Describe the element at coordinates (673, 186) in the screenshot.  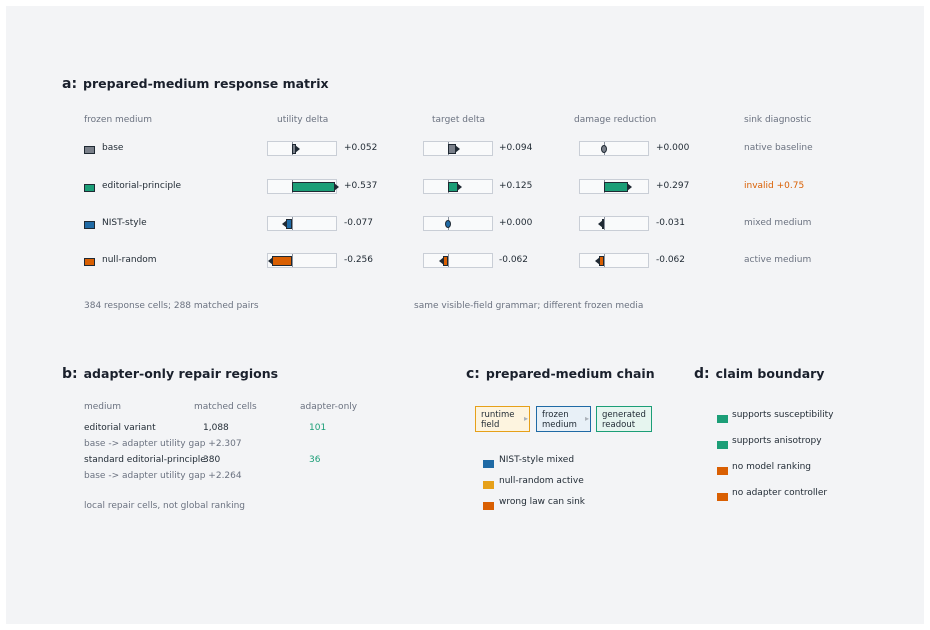
I see `damage-value: +0.297` at that location.